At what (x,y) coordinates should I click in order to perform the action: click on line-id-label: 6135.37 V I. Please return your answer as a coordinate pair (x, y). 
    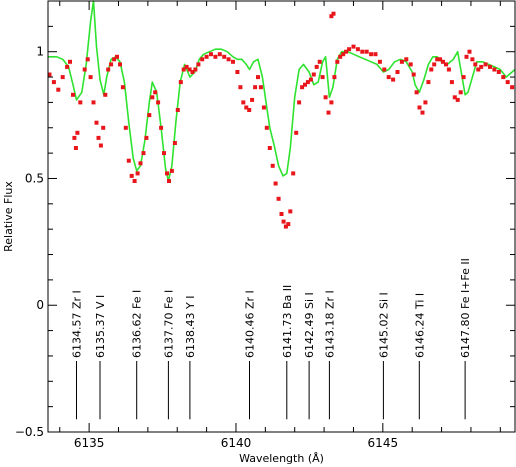
    Looking at the image, I should click on (100, 326).